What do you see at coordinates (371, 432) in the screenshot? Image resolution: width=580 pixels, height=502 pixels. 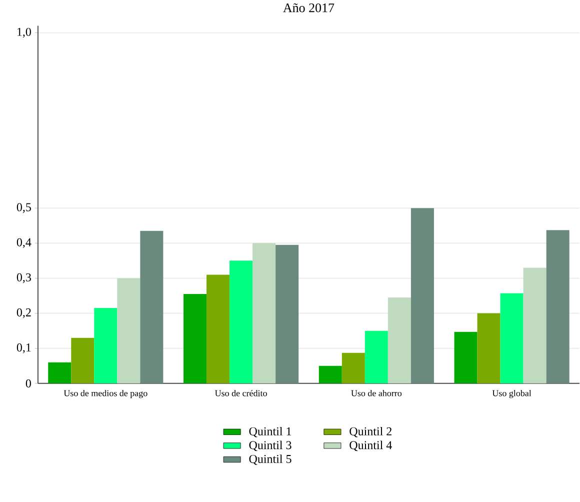 I see `legend-label: Quintil 2` at bounding box center [371, 432].